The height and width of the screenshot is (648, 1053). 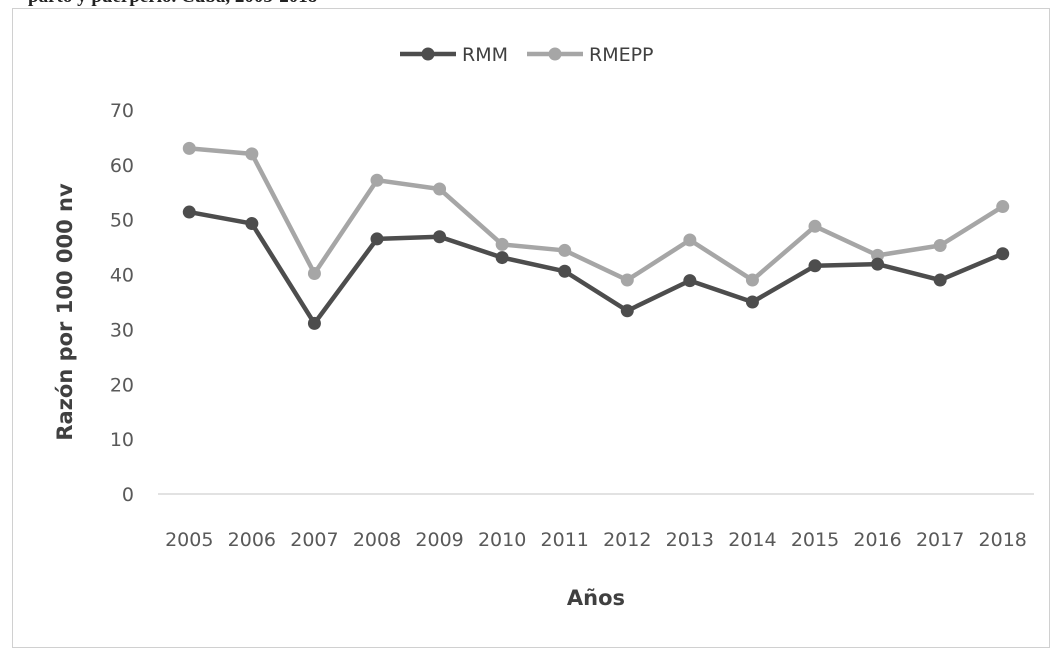 I want to click on x-tick-label: 2013, so click(x=690, y=540).